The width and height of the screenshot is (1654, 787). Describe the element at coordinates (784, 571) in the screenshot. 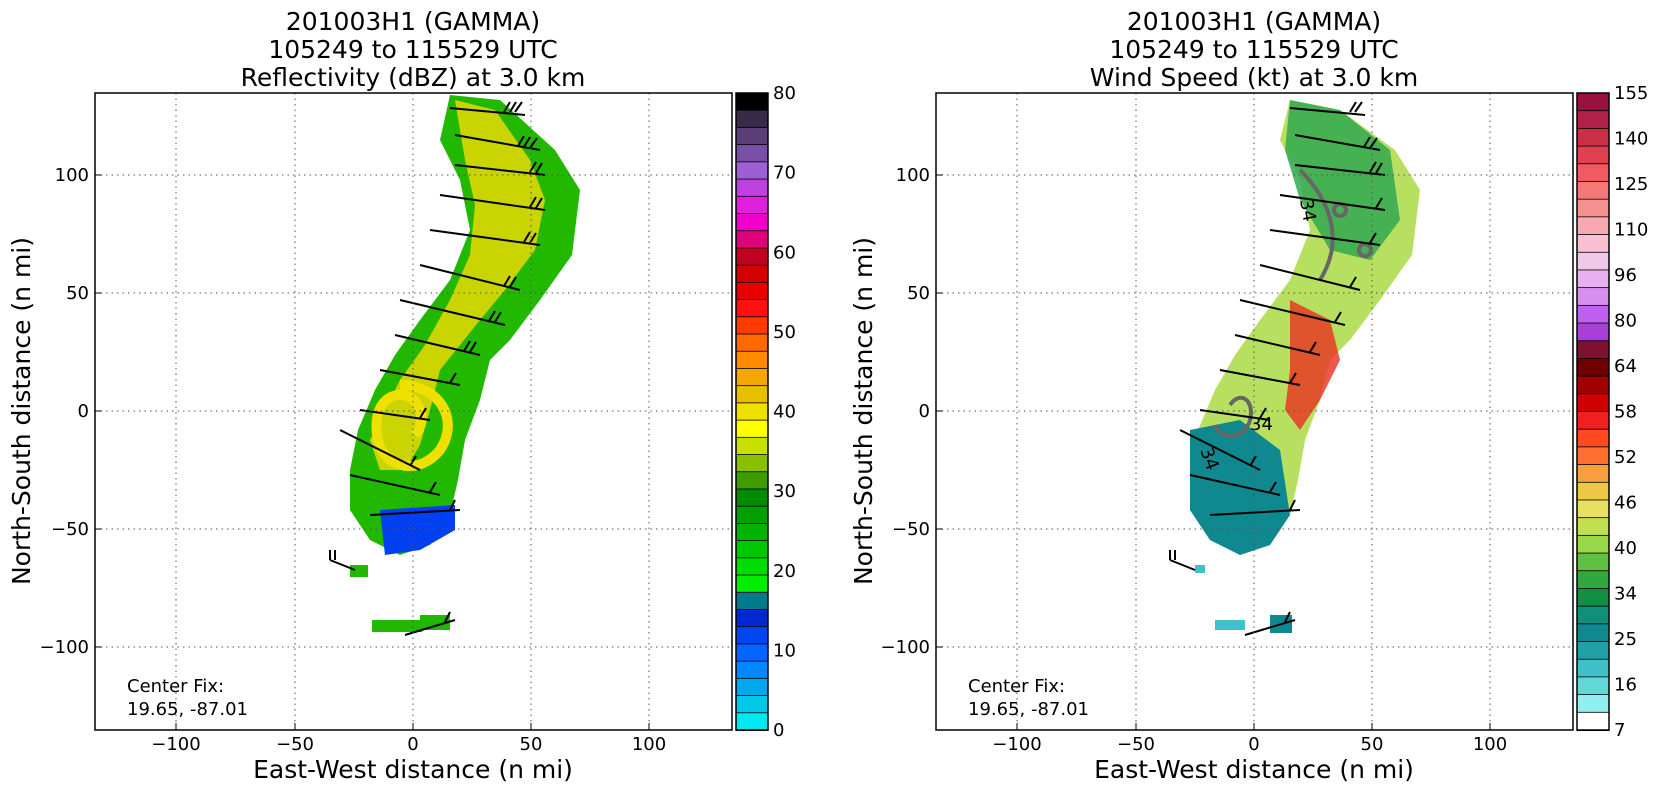

I see `colorbar-tick-label: 20` at that location.